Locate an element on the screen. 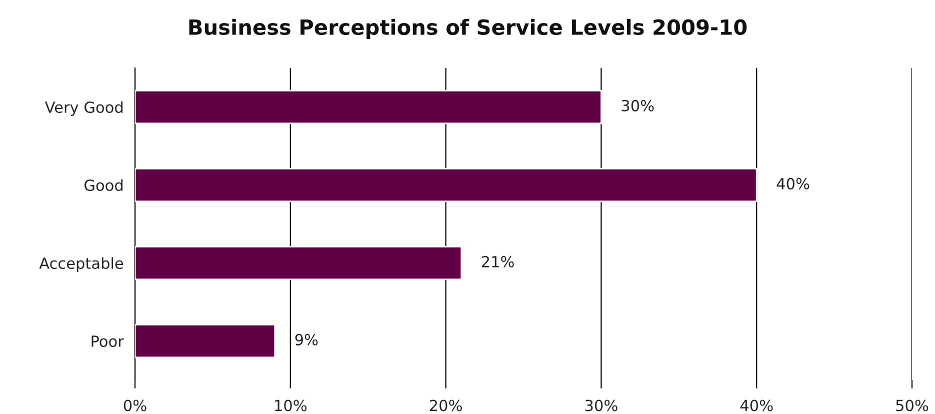  x-tick-label: 20% is located at coordinates (446, 406).